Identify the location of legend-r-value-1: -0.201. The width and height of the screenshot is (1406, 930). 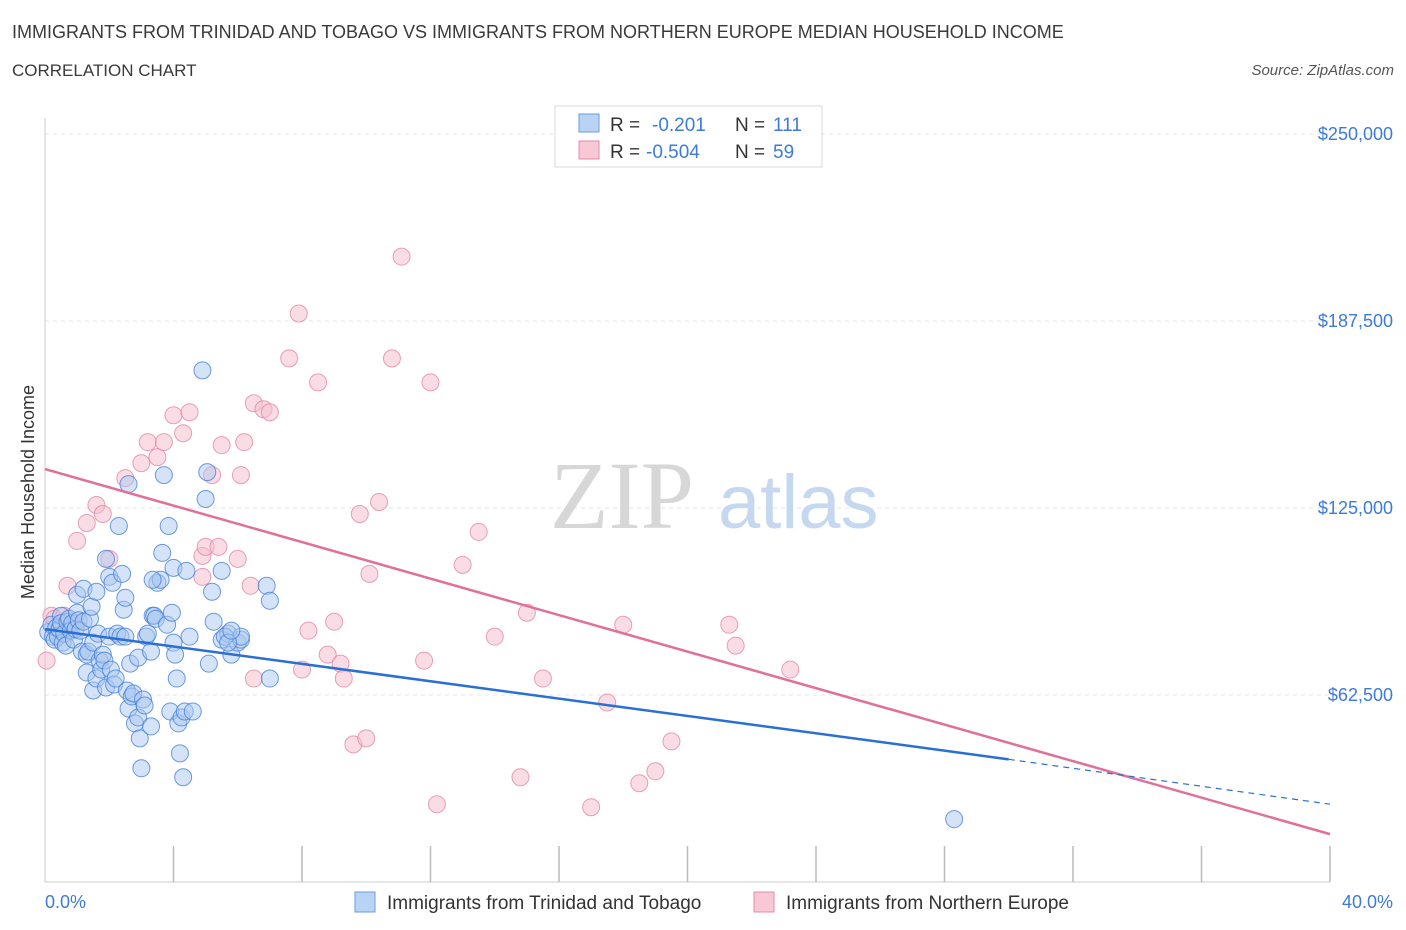
(679, 125).